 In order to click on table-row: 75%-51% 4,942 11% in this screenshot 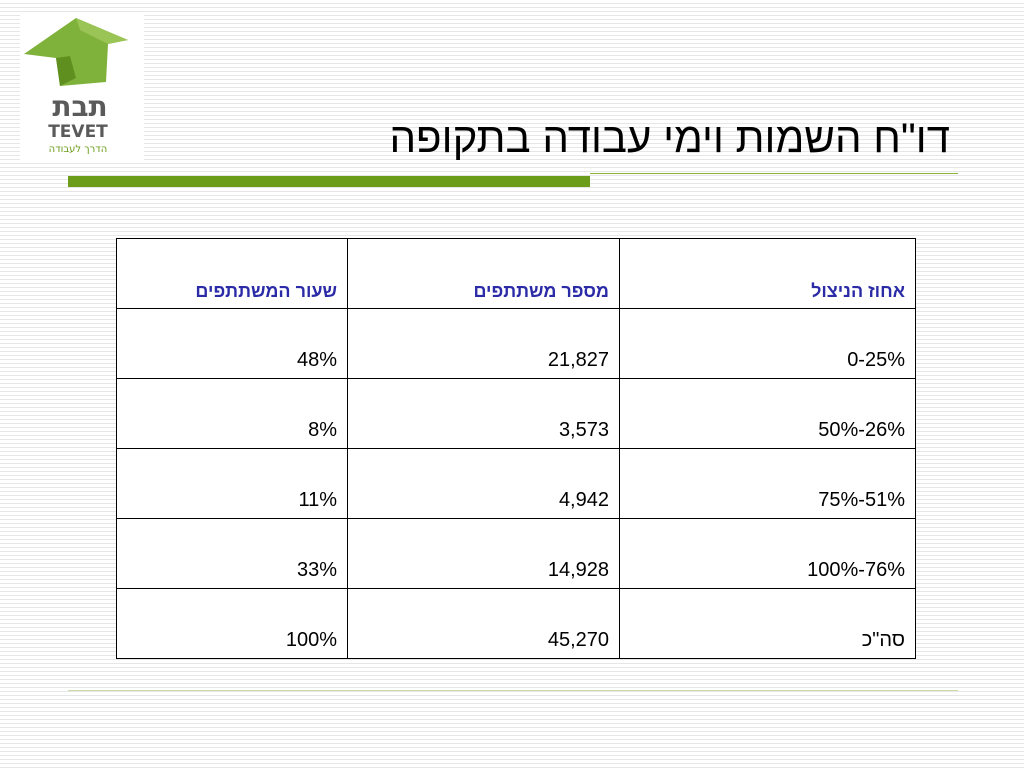, I will do `click(516, 483)`.